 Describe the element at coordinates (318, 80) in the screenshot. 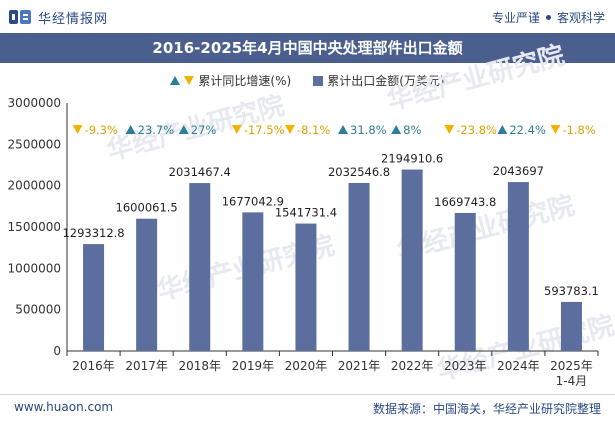

I see `legend-swatch` at that location.